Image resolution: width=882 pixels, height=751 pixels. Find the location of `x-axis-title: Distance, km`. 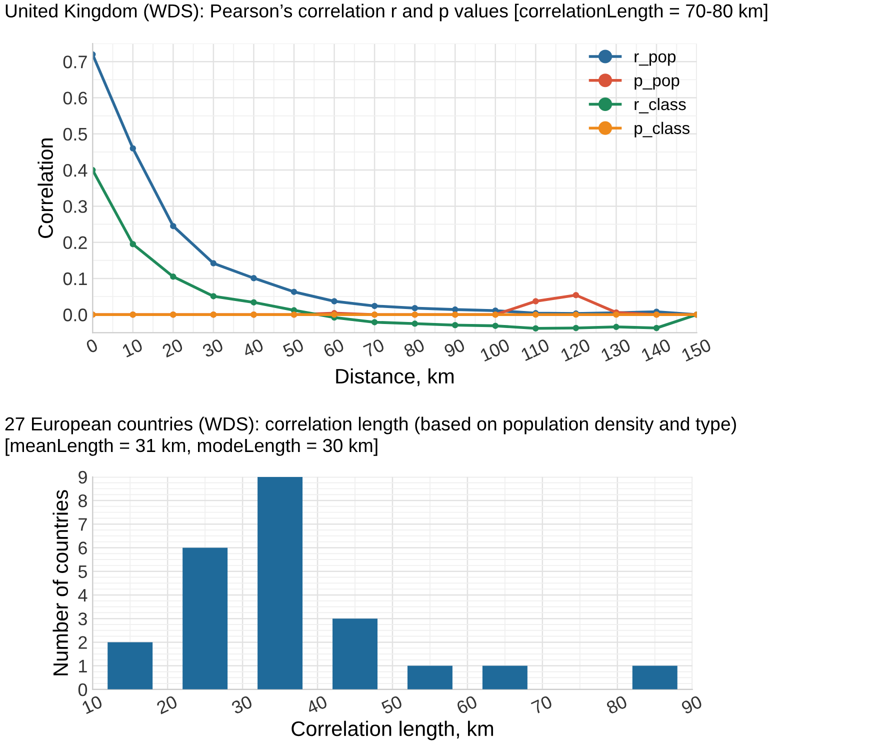

x-axis-title: Distance, km is located at coordinates (395, 377).